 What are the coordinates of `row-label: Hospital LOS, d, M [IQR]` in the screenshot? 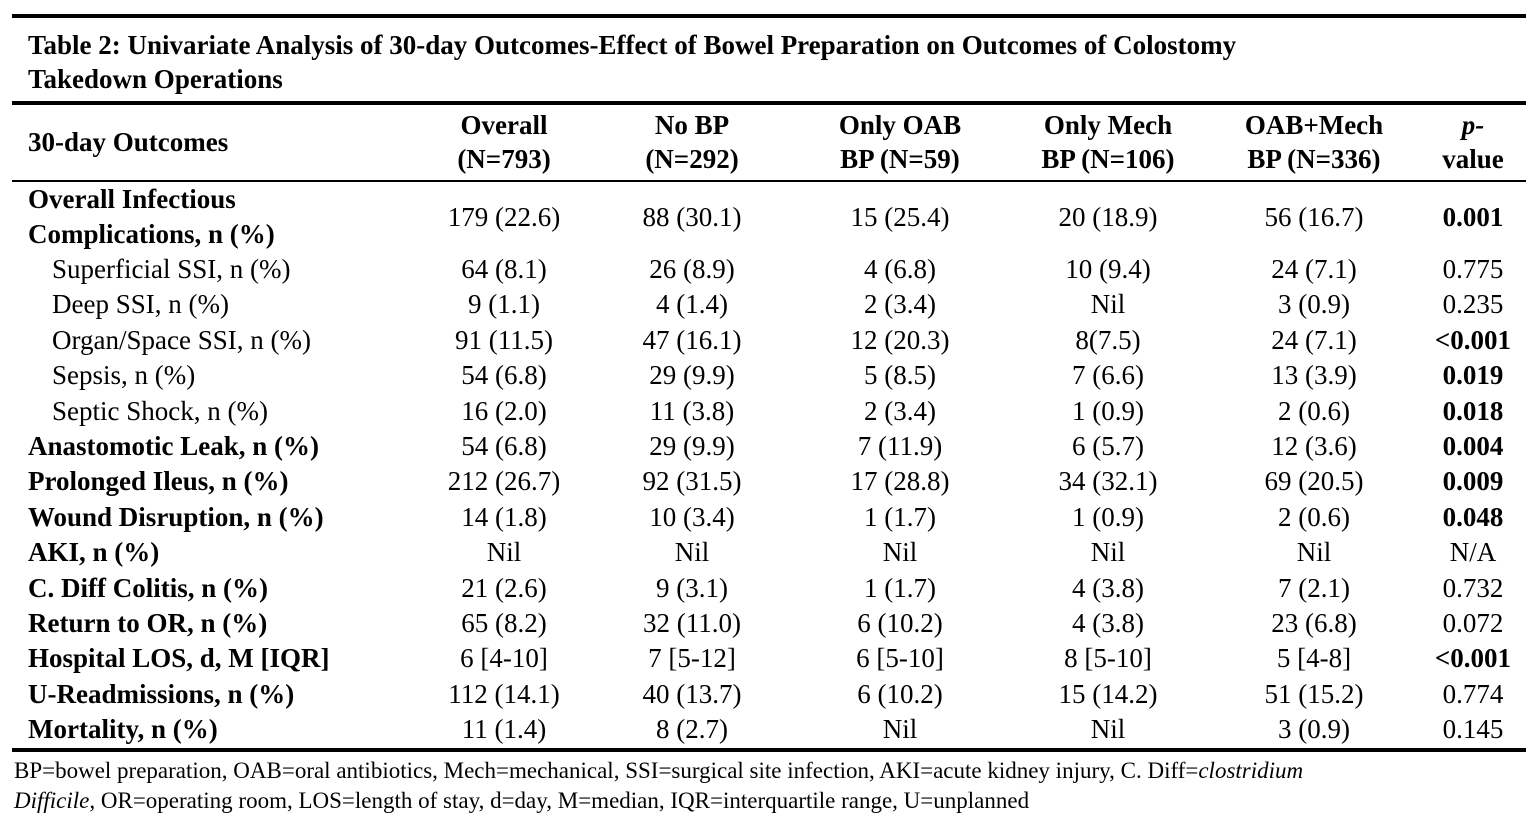 It's located at (179, 658).